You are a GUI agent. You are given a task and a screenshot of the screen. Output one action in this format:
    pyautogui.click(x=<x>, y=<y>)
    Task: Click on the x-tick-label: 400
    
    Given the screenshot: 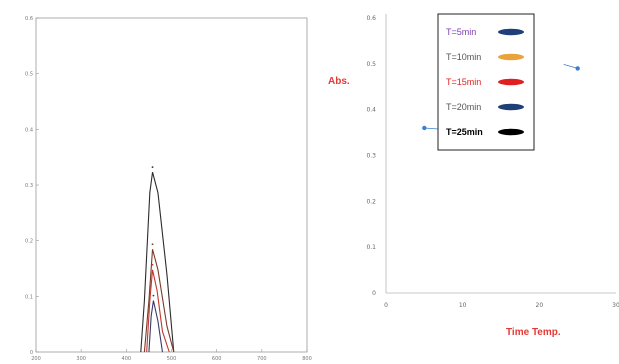 What is the action you would take?
    pyautogui.click(x=127, y=359)
    